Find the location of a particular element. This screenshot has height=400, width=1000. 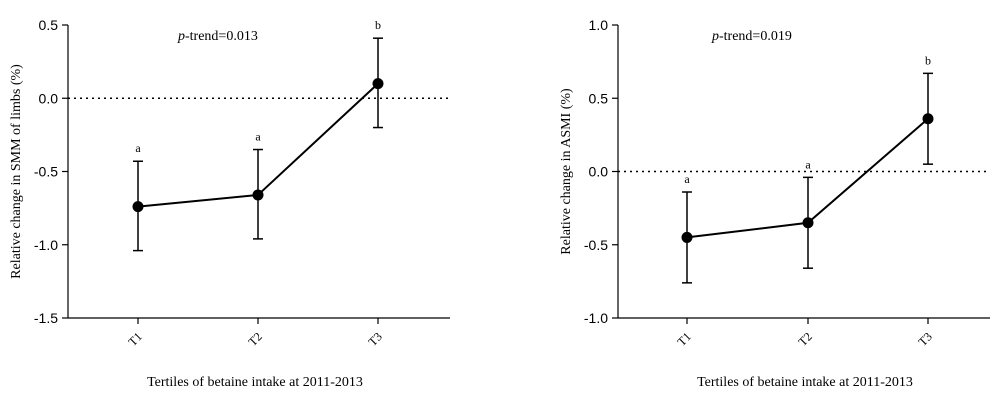

p-trend-value: -trend=0.013 is located at coordinates (221, 36).